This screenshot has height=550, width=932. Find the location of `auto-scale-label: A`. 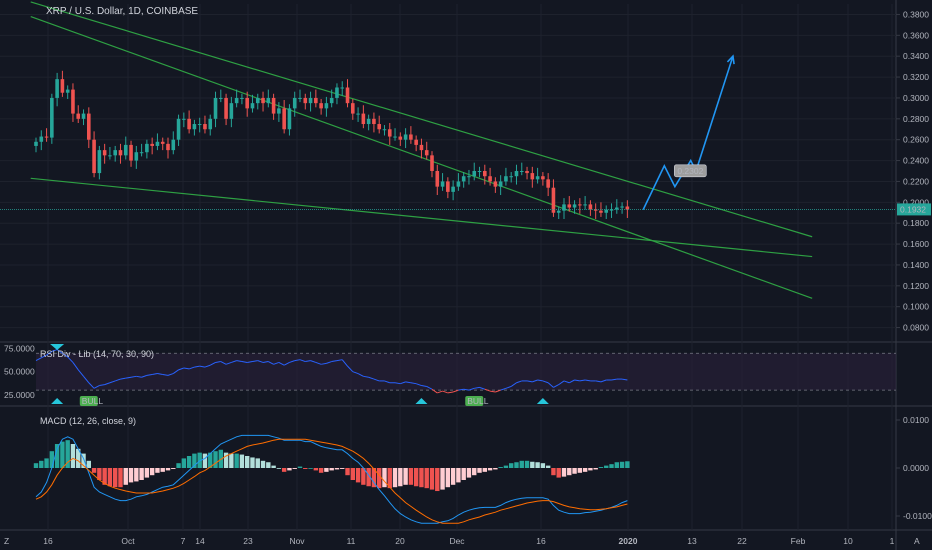

auto-scale-label: A is located at coordinates (917, 541).